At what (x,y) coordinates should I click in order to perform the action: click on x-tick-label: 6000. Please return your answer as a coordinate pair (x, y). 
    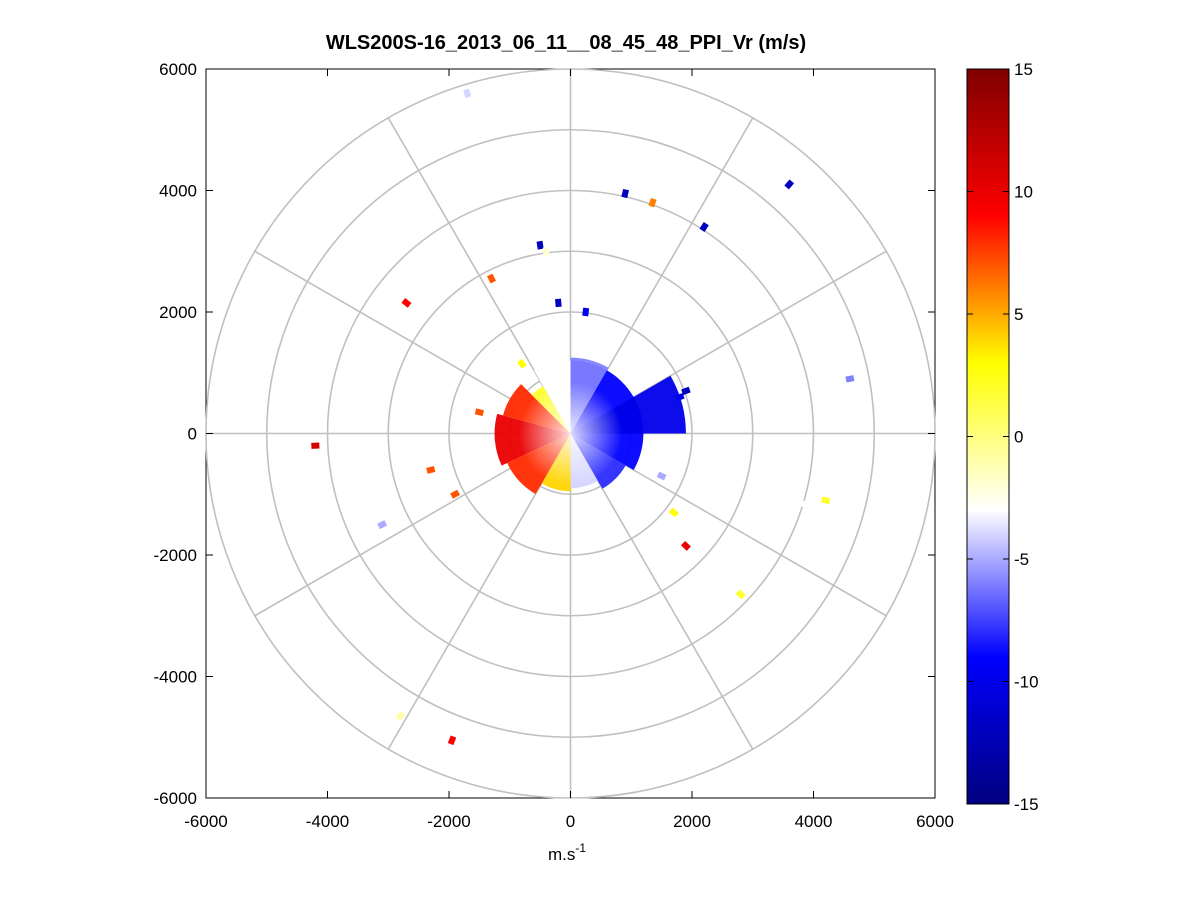
    Looking at the image, I should click on (935, 821).